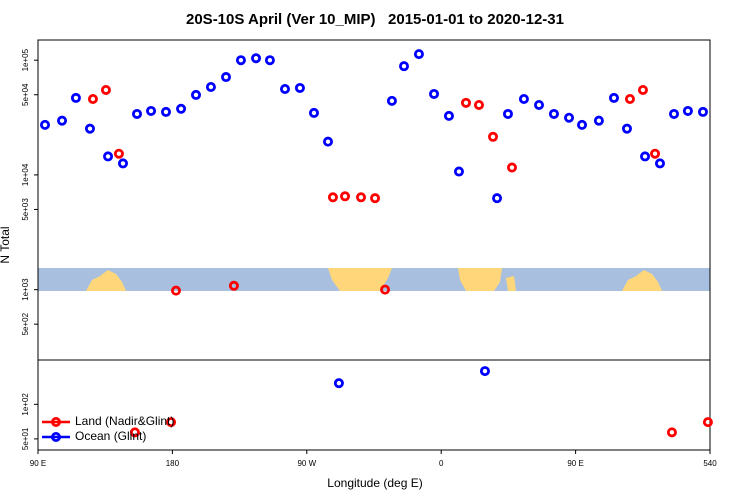 This screenshot has width=750, height=500. What do you see at coordinates (25, 94) in the screenshot?
I see `y-tick-label: 5e+04` at bounding box center [25, 94].